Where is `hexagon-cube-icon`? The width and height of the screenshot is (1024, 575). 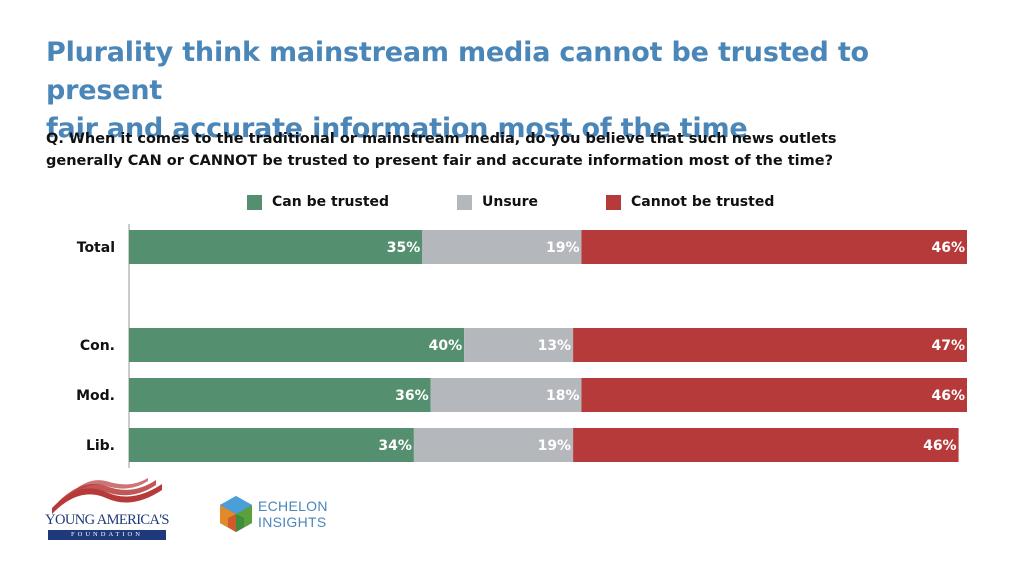 hexagon-cube-icon is located at coordinates (236, 514).